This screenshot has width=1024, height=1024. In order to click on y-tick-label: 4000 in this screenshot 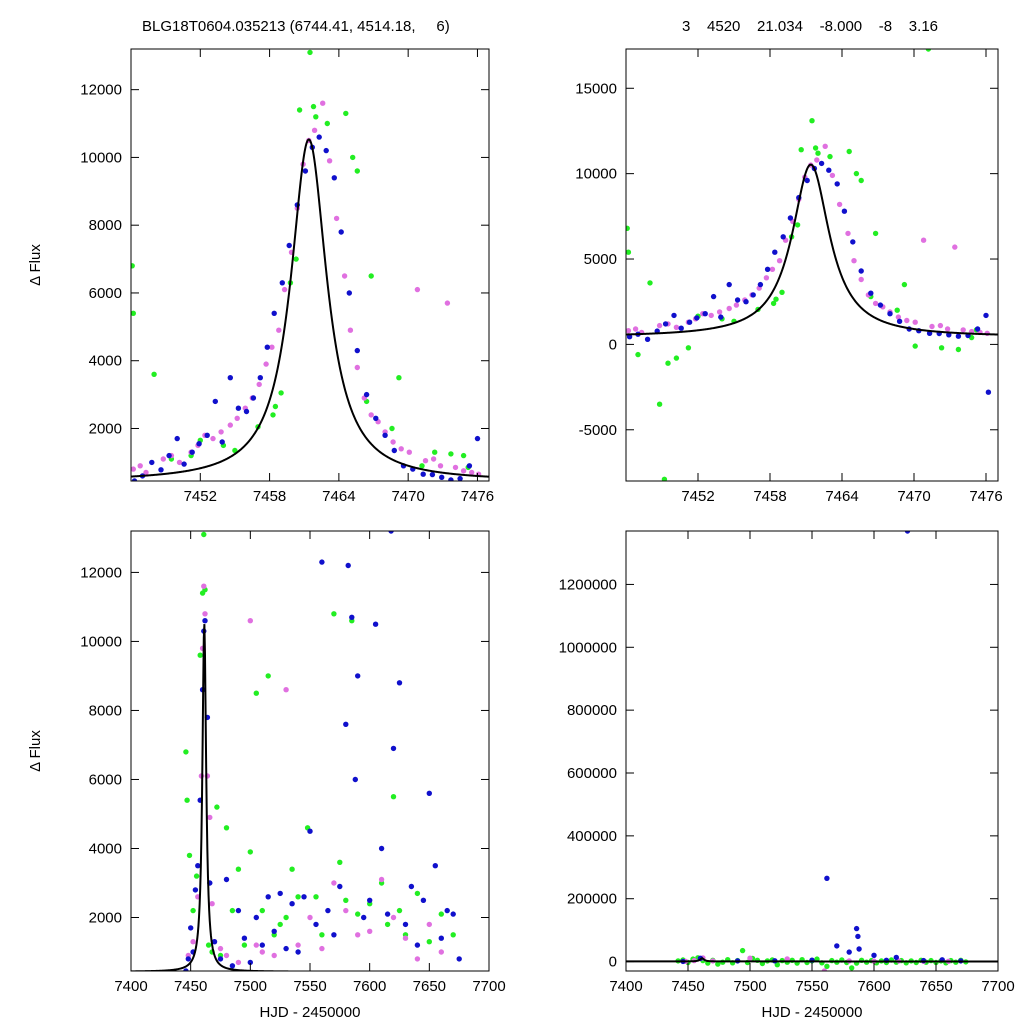, I will do `click(105, 848)`.